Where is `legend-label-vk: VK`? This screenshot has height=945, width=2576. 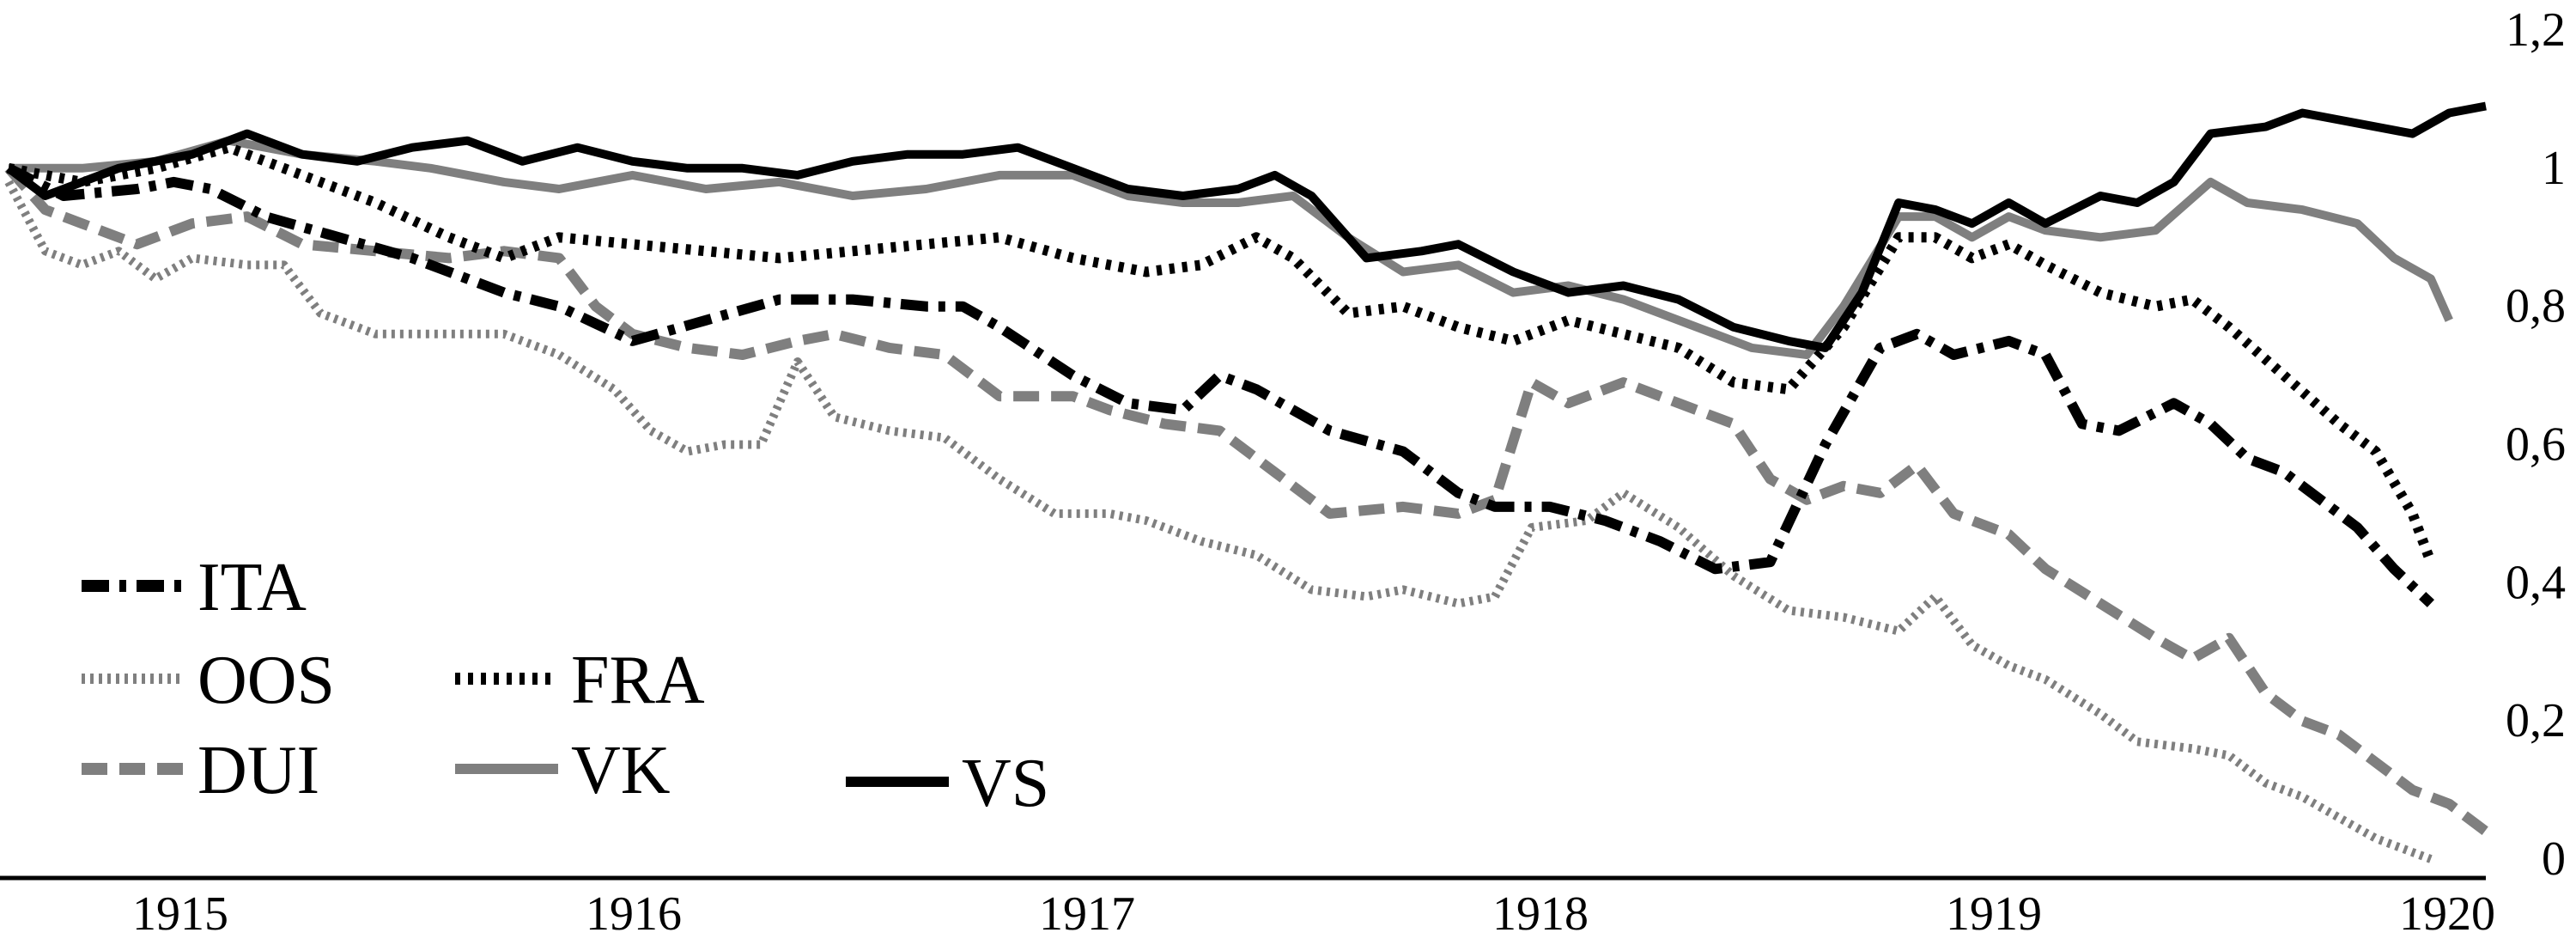 legend-label-vk: VK is located at coordinates (621, 770).